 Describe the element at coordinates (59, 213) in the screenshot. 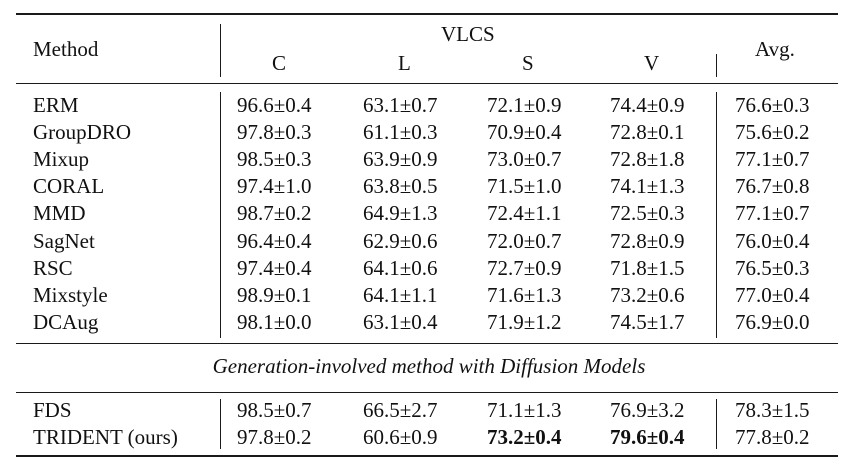

I see `row-method: MMD` at that location.